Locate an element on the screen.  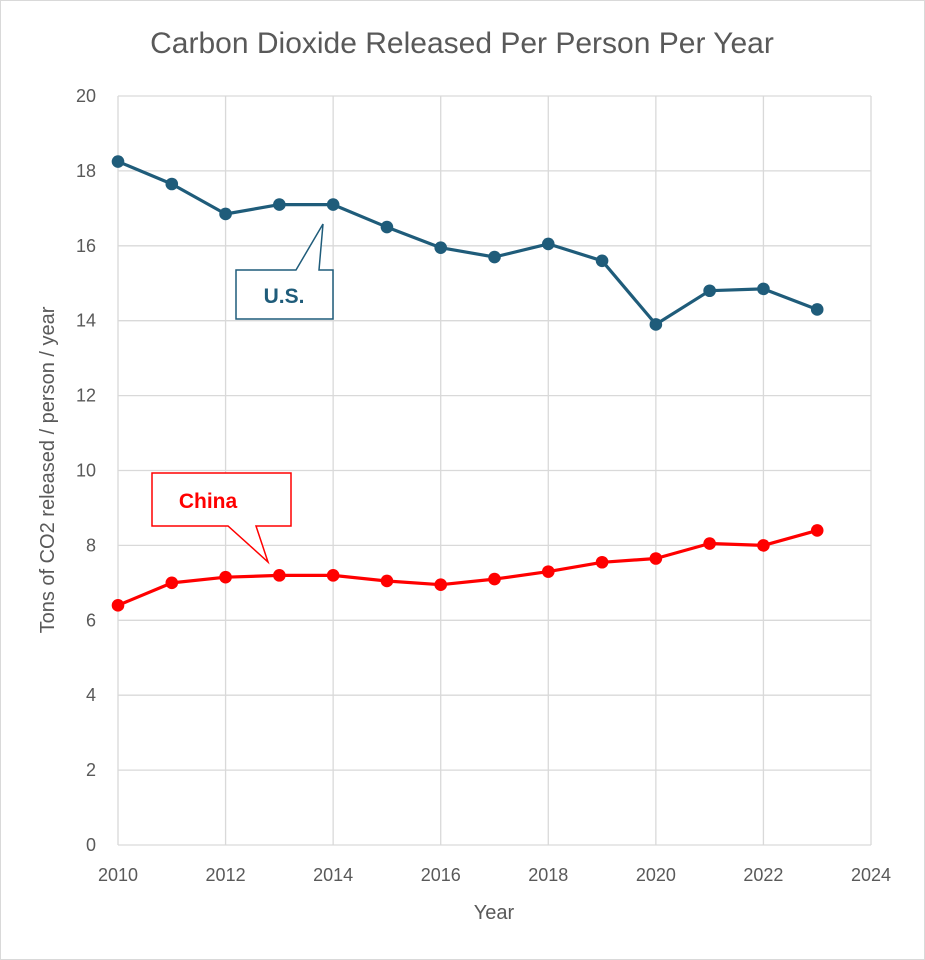
x-tick-label: 2022 is located at coordinates (763, 875).